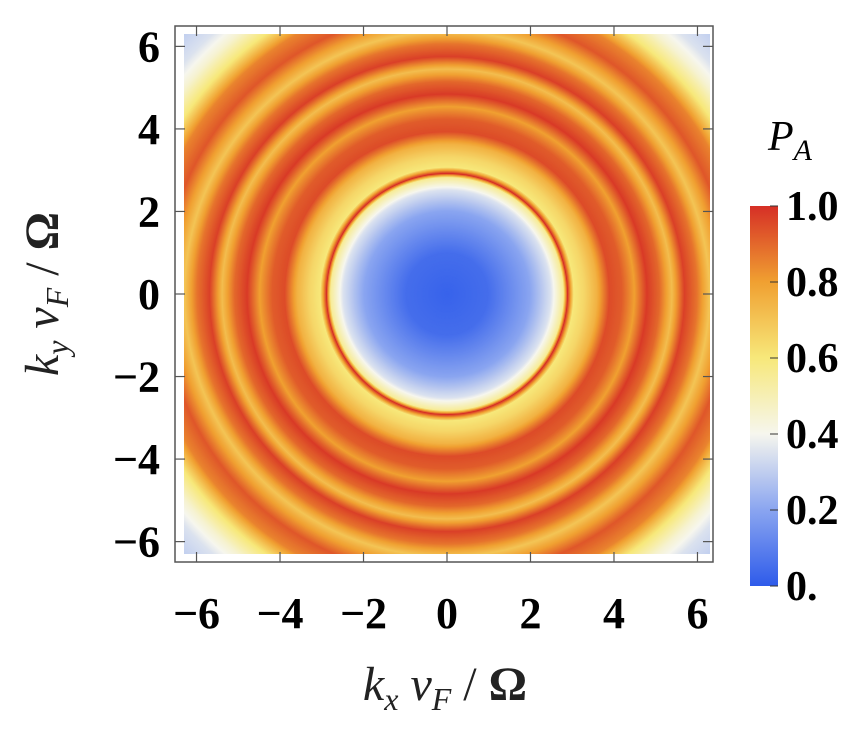  What do you see at coordinates (363, 613) in the screenshot?
I see `x-tick-label: −2` at bounding box center [363, 613].